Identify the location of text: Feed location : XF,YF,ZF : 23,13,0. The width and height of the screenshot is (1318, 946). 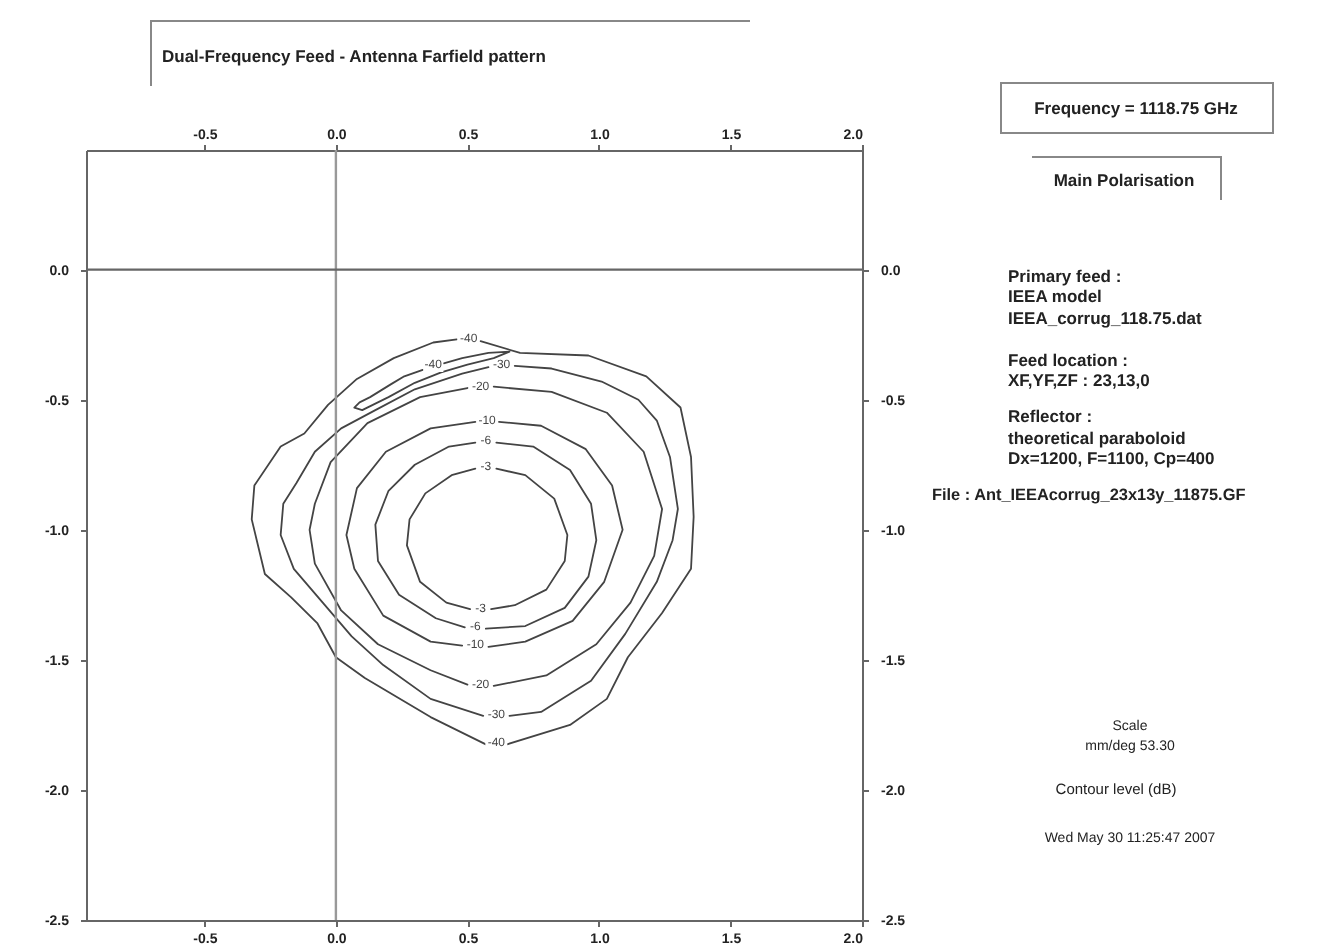
(1079, 370).